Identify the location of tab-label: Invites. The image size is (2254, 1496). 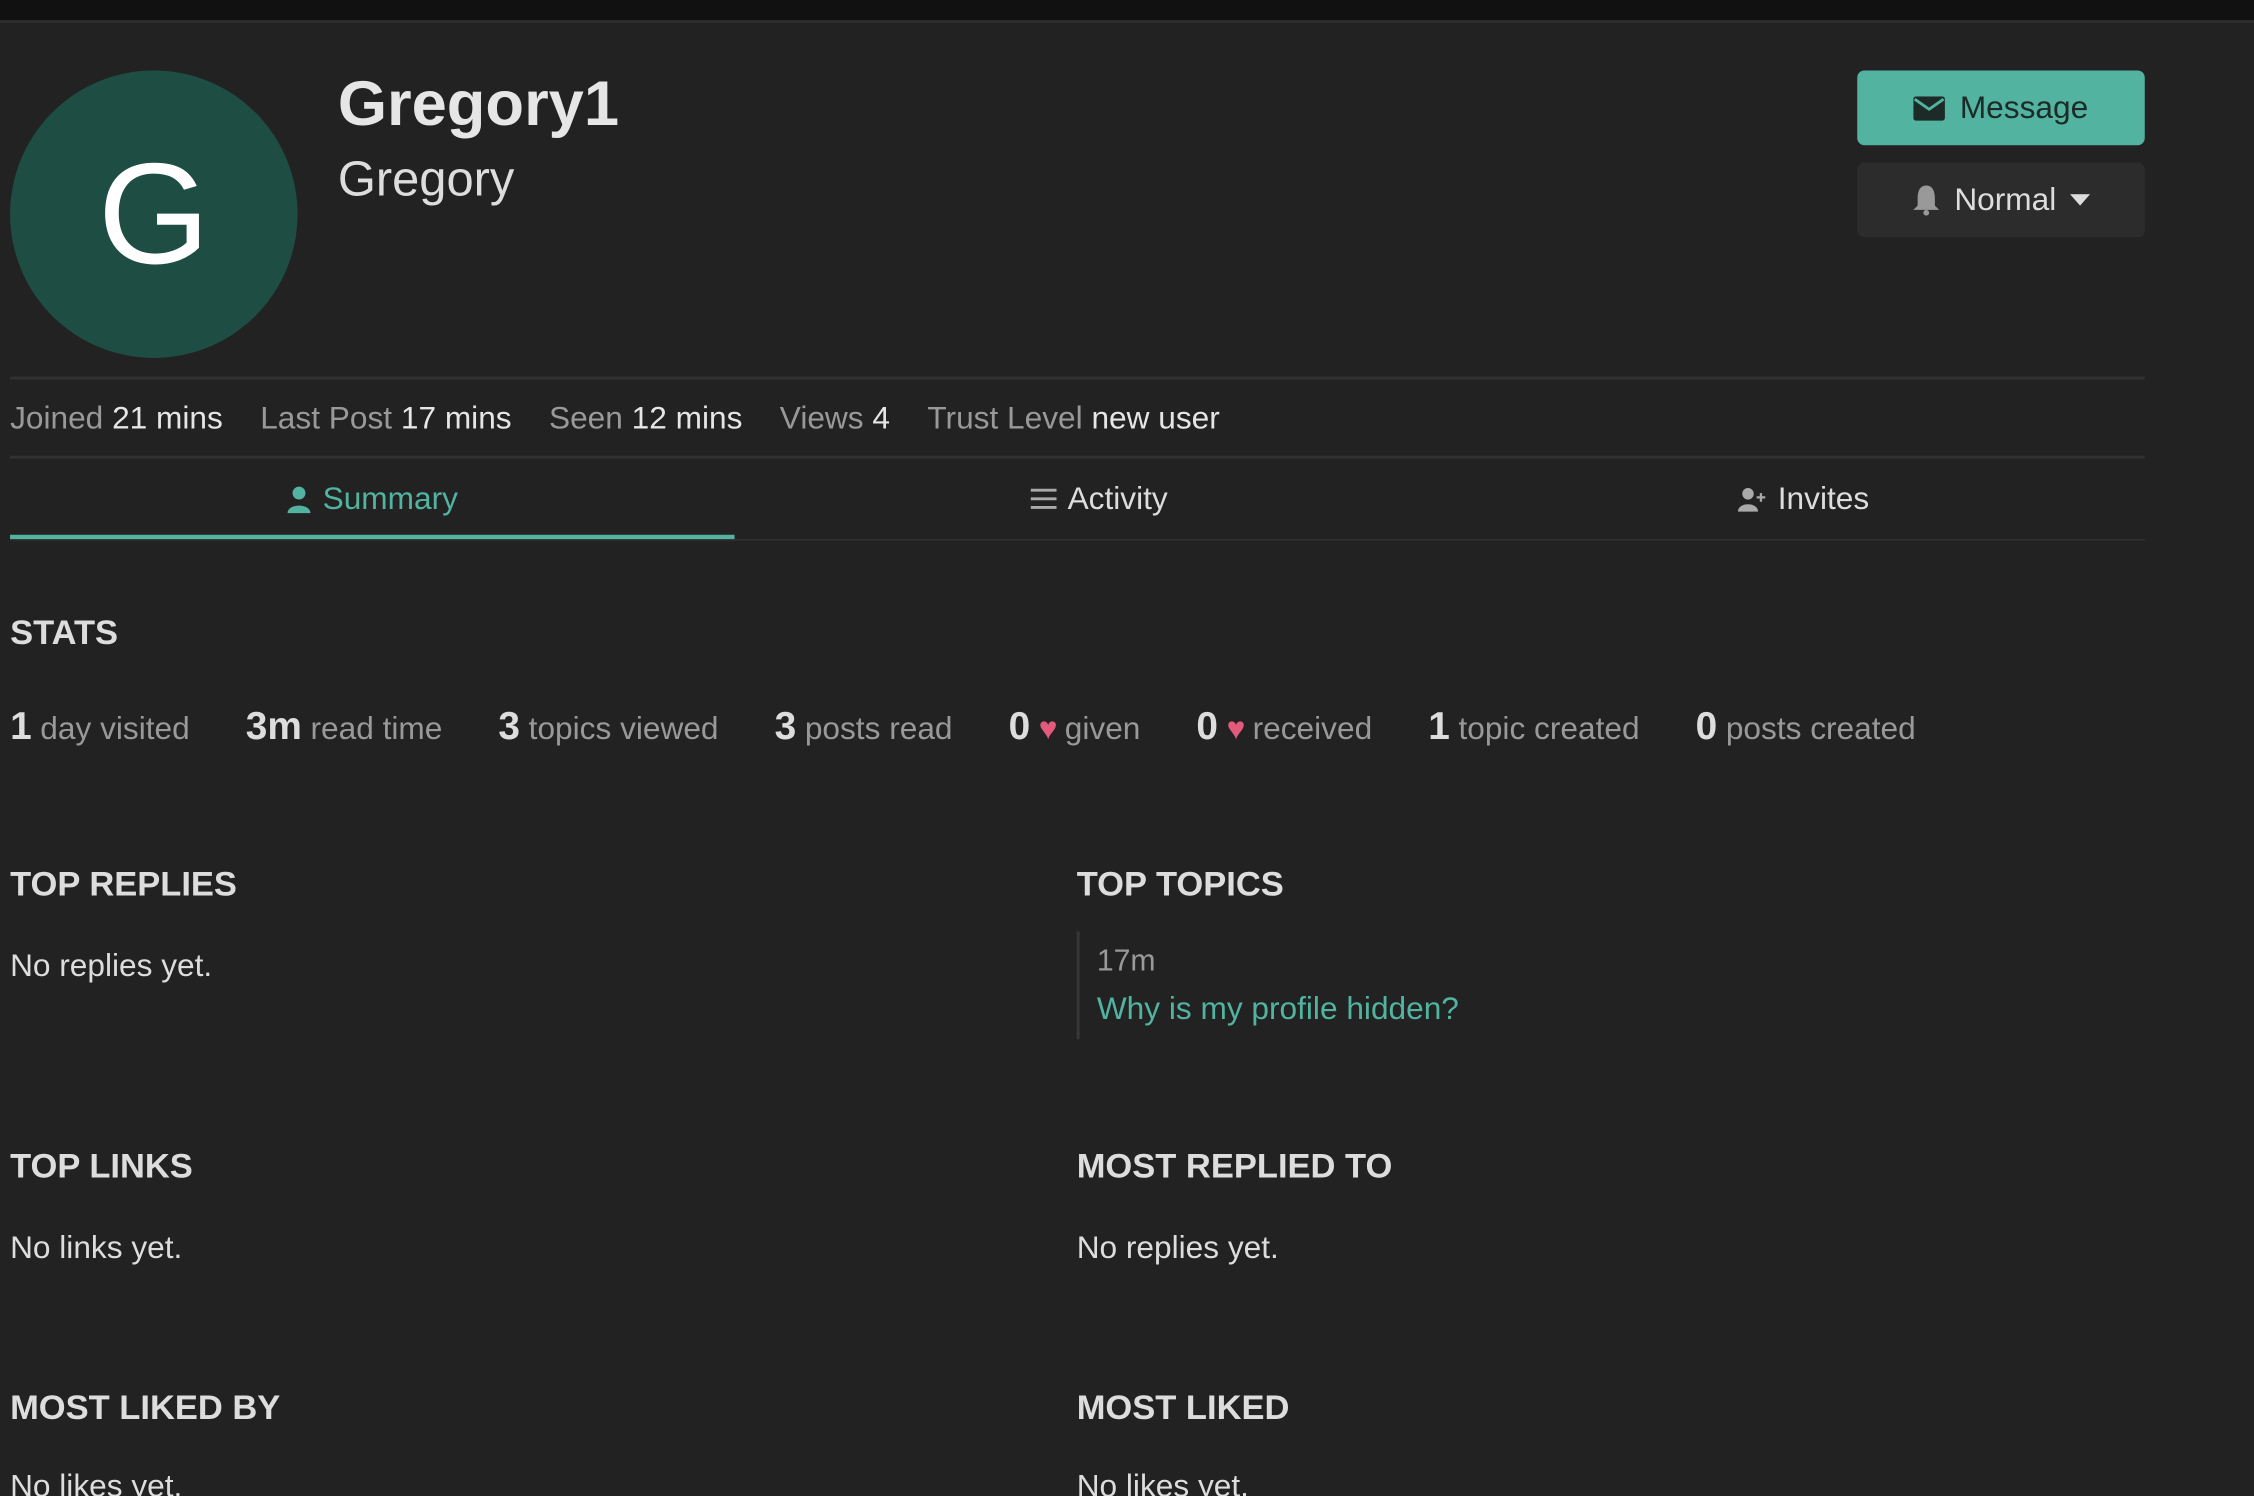
(1823, 498).